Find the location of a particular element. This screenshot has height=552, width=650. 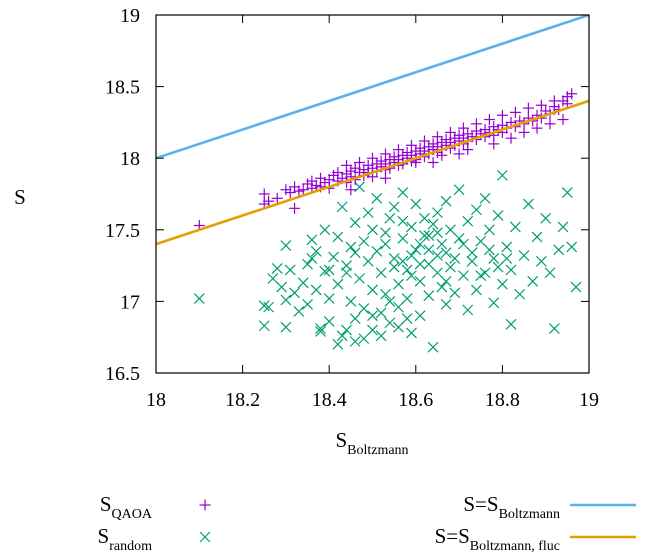

x-axis-label-main: S is located at coordinates (341, 440).